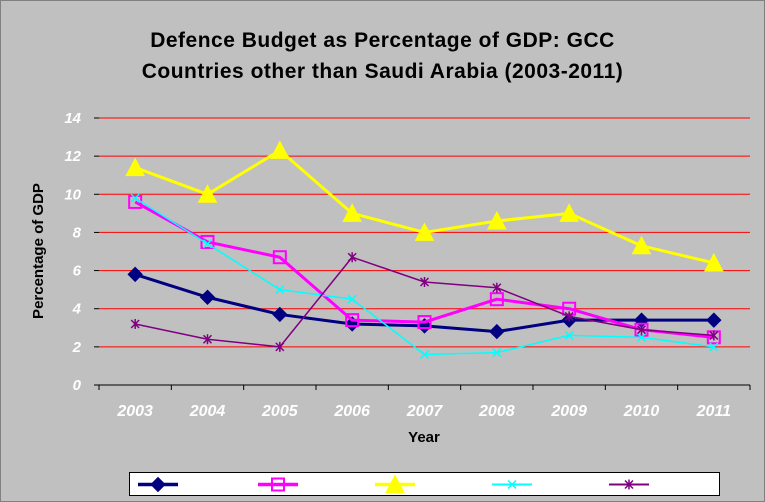 The image size is (765, 502). I want to click on x-tick-label: 2003, so click(134, 411).